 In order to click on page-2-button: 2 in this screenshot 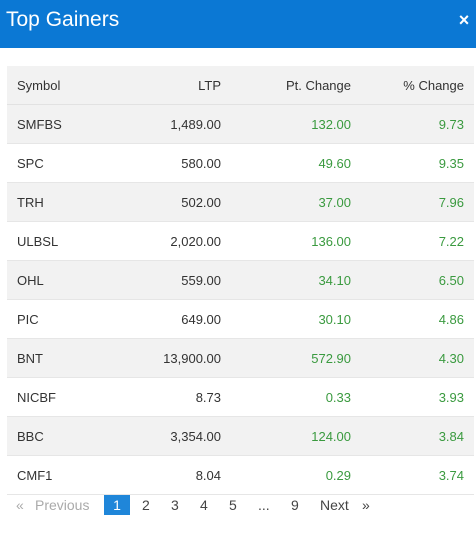, I will do `click(146, 505)`.